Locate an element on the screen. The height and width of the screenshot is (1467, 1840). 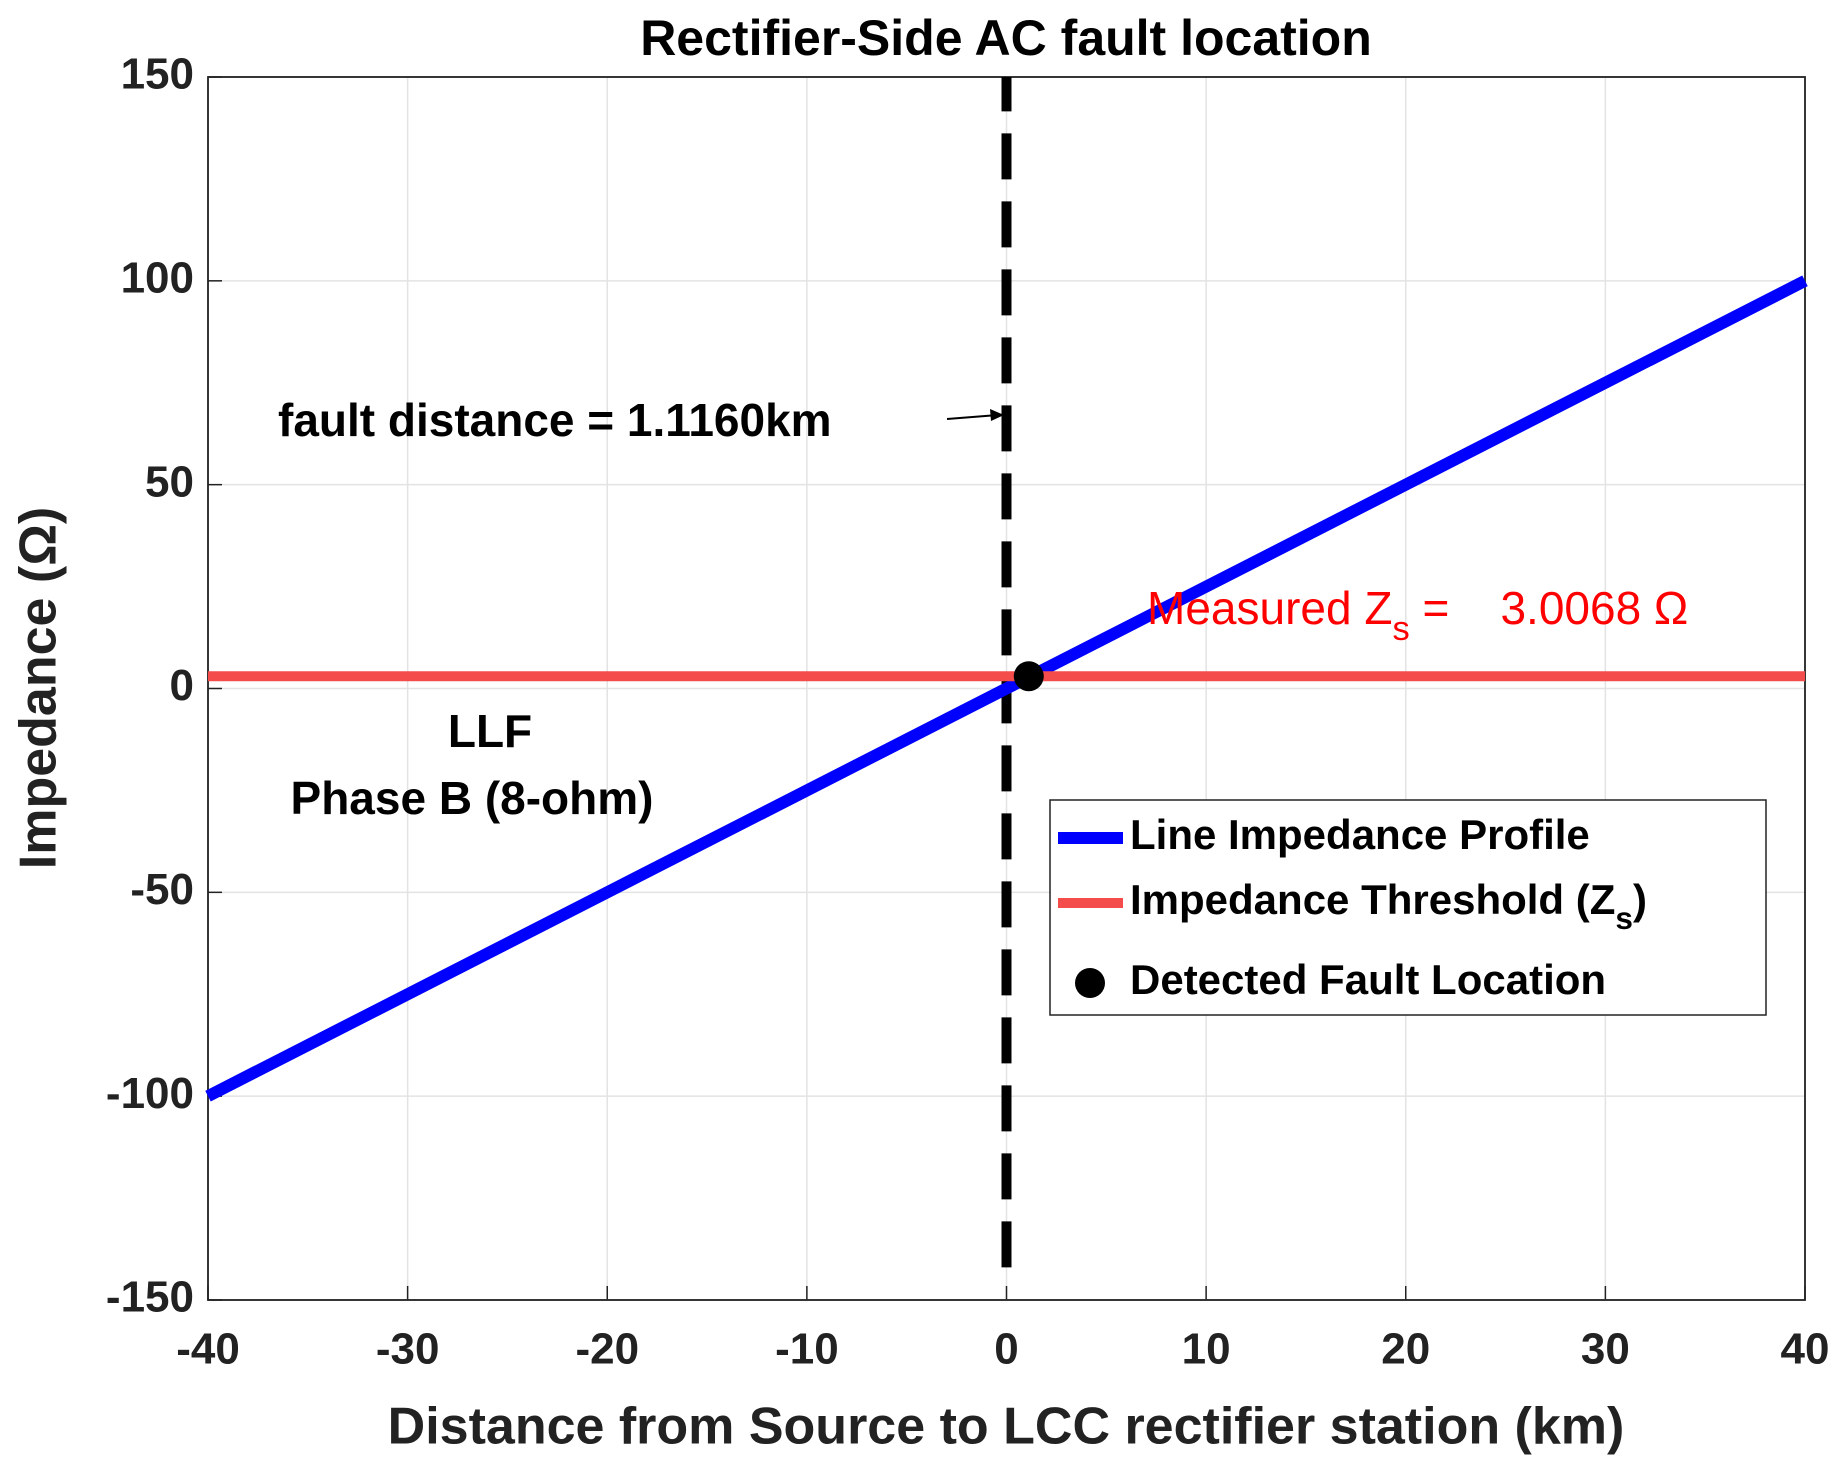
y-tick-label: 0 is located at coordinates (182, 685).